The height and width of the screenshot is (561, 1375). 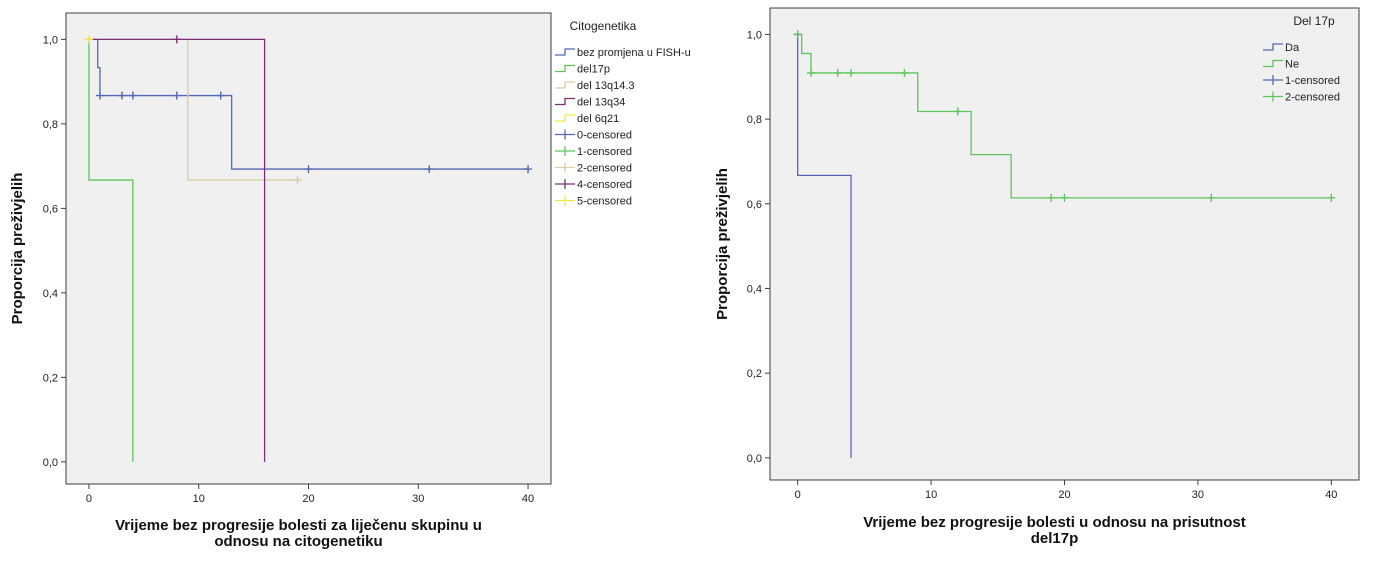 I want to click on legend-title: Citogenetika, so click(x=603, y=26).